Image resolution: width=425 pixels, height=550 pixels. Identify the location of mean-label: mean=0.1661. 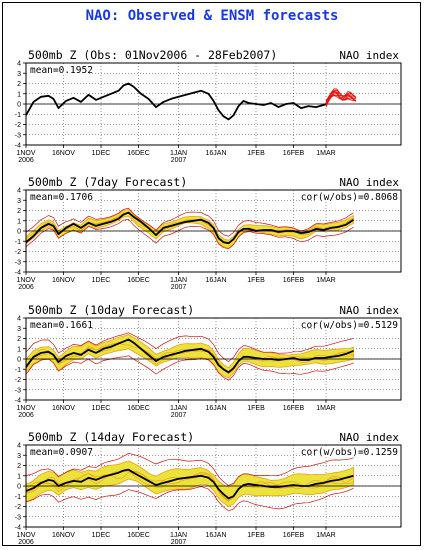
(61, 325).